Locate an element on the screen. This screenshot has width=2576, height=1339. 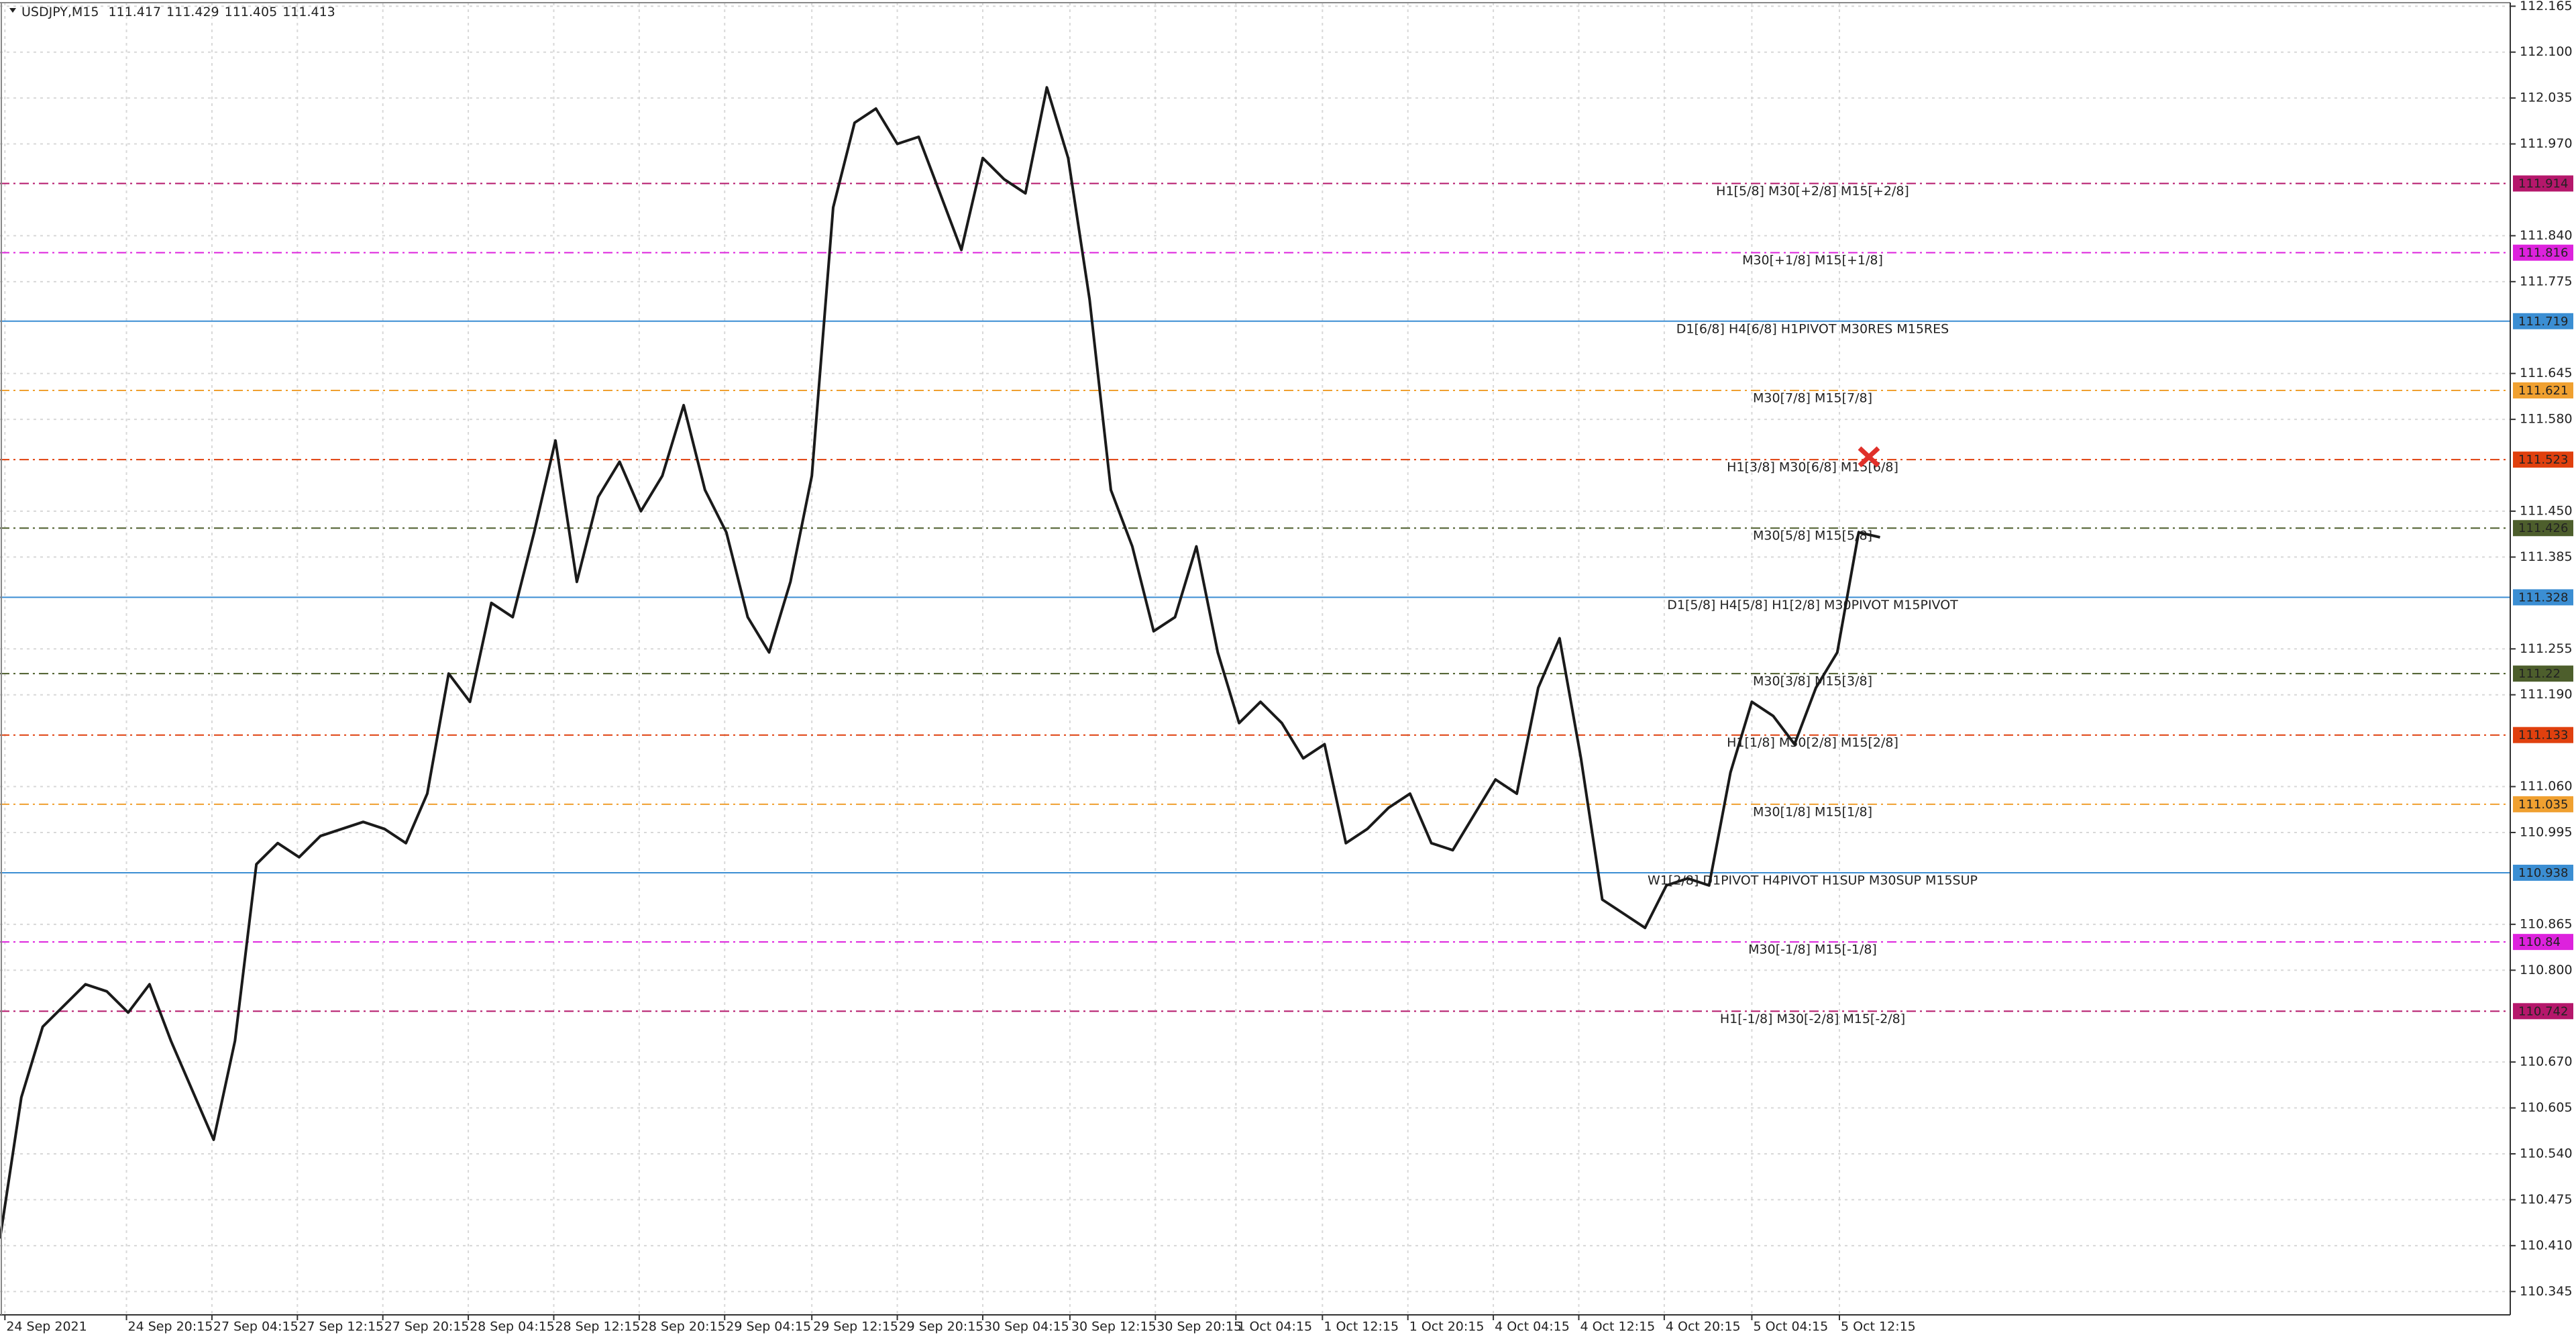
x-tick-label: 1 Oct 04:15 is located at coordinates (1274, 1327).